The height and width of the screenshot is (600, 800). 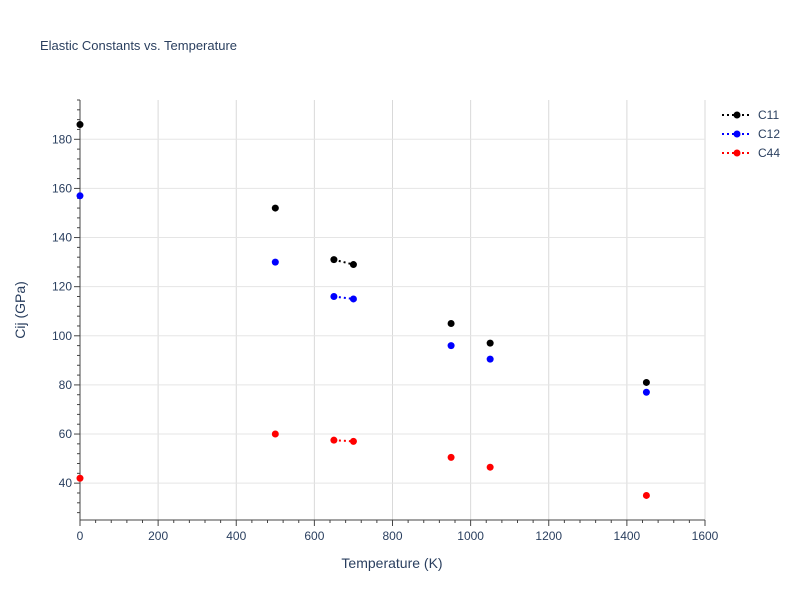 I want to click on legend-item-C11: C11, so click(x=750, y=115).